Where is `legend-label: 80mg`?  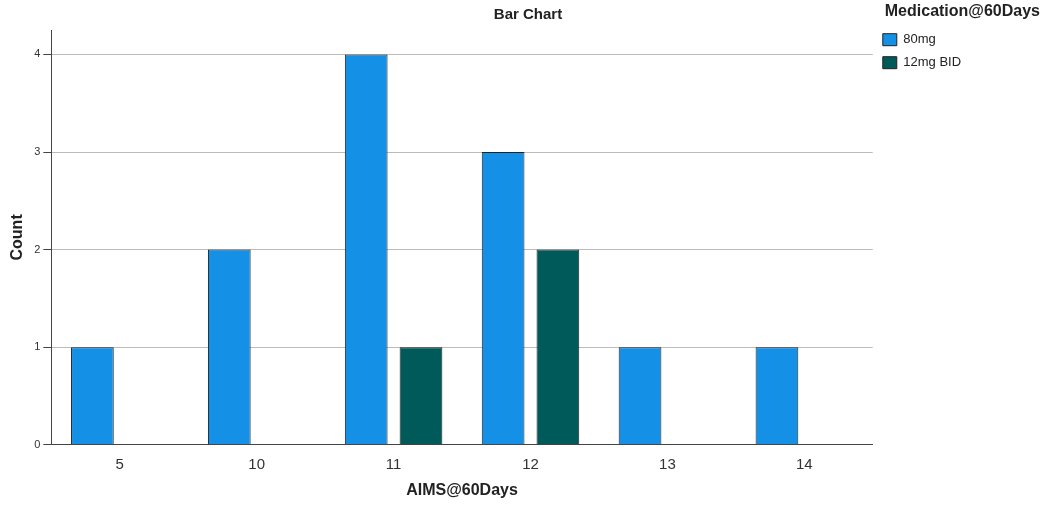
legend-label: 80mg is located at coordinates (919, 39).